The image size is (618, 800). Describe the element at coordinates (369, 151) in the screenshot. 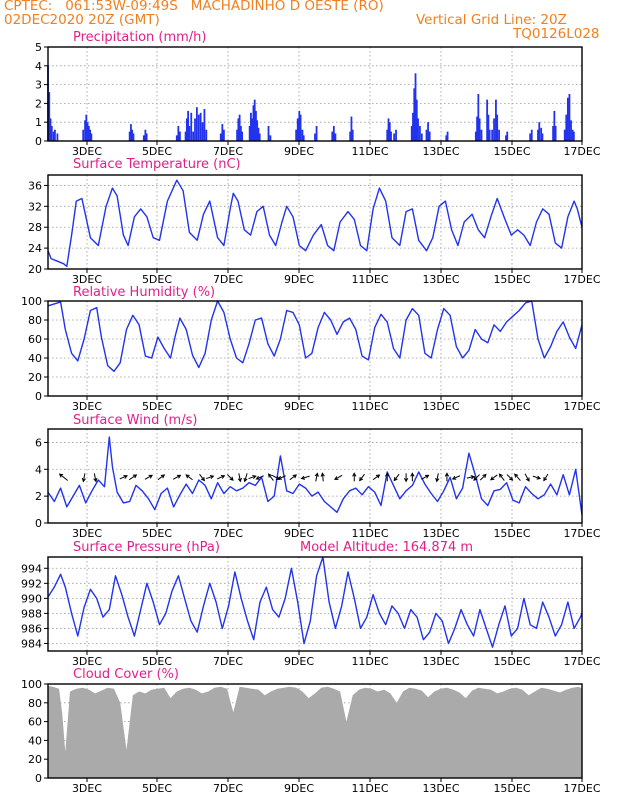

I see `x-tick-label: 11DEC` at that location.